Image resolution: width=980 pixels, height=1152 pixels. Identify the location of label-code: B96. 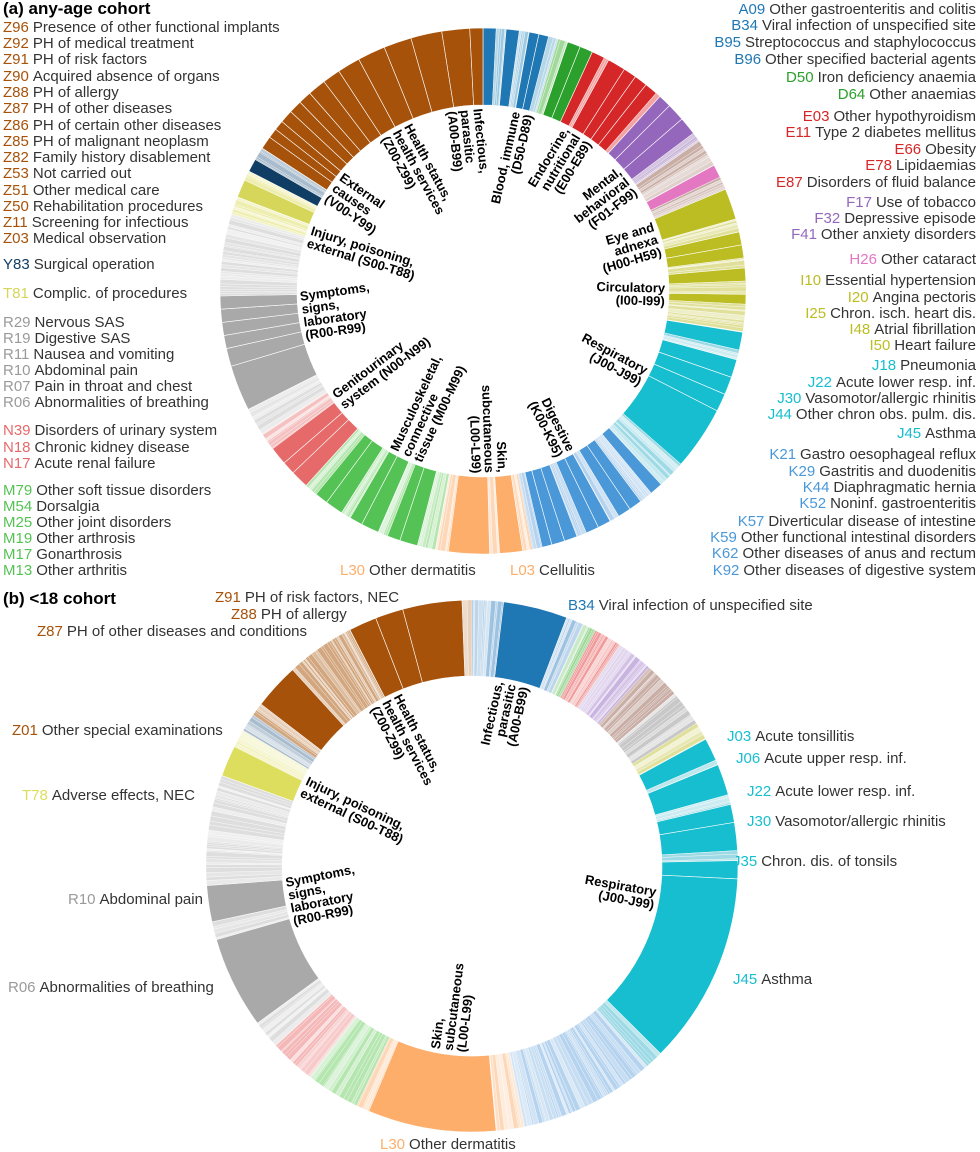
(748, 59).